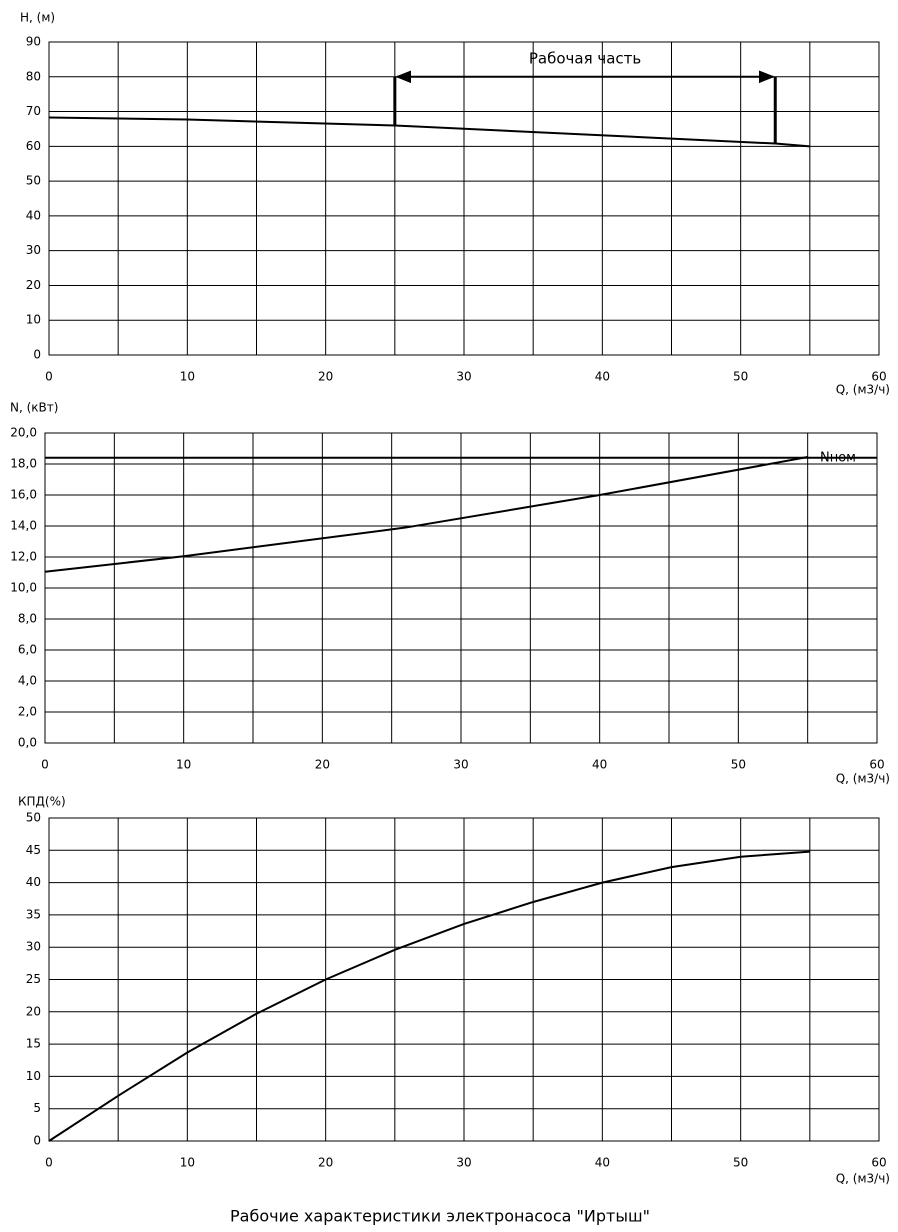 The width and height of the screenshot is (898, 1232). What do you see at coordinates (23, 464) in the screenshot?
I see `y-tick-label: 18,0` at bounding box center [23, 464].